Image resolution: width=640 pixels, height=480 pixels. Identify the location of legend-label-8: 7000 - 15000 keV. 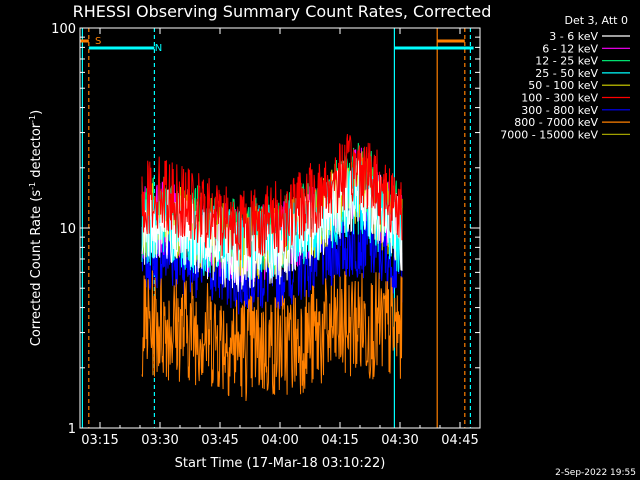
(549, 134).